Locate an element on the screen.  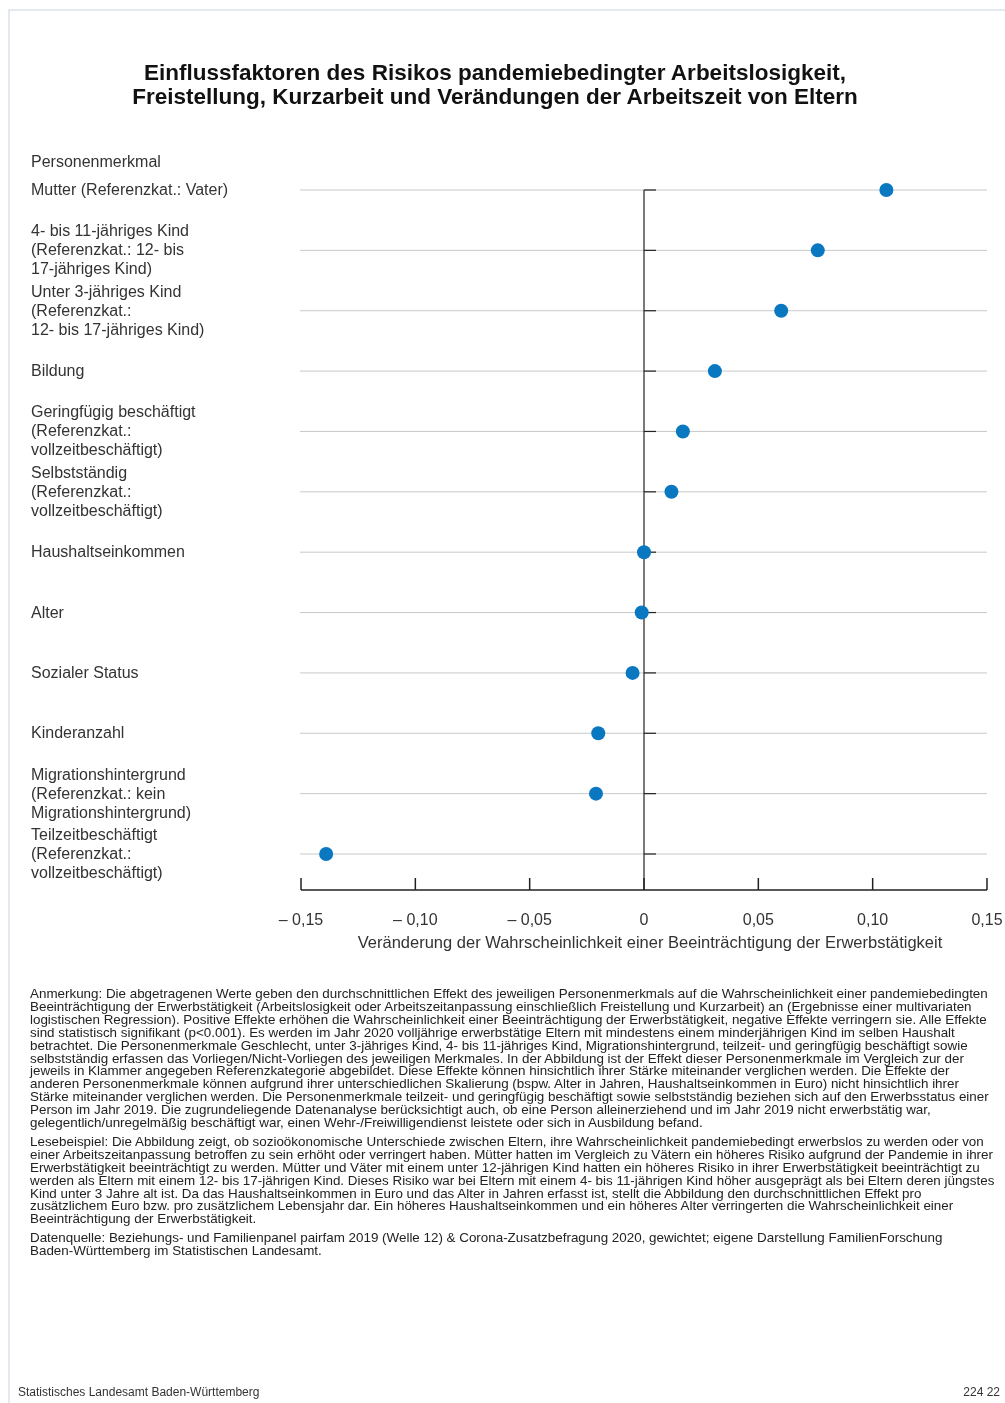
x-tick-label: 0,10 is located at coordinates (873, 919).